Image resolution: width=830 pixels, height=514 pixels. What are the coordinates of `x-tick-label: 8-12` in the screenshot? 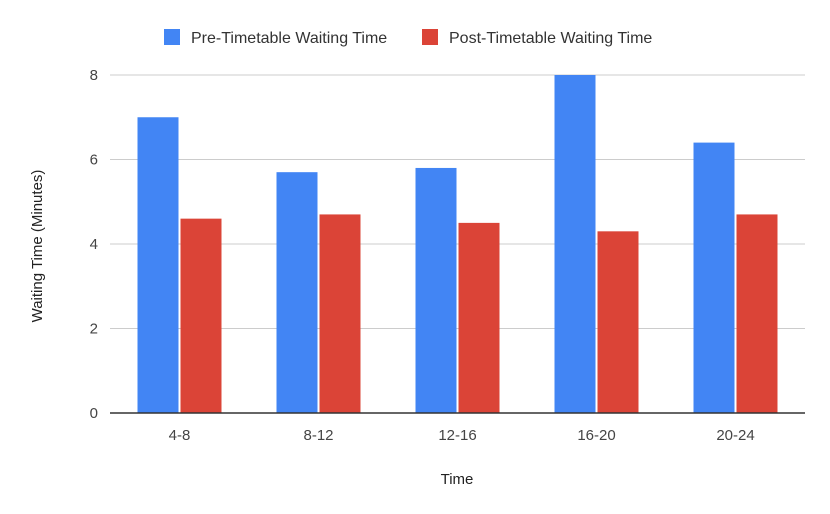 It's located at (318, 435).